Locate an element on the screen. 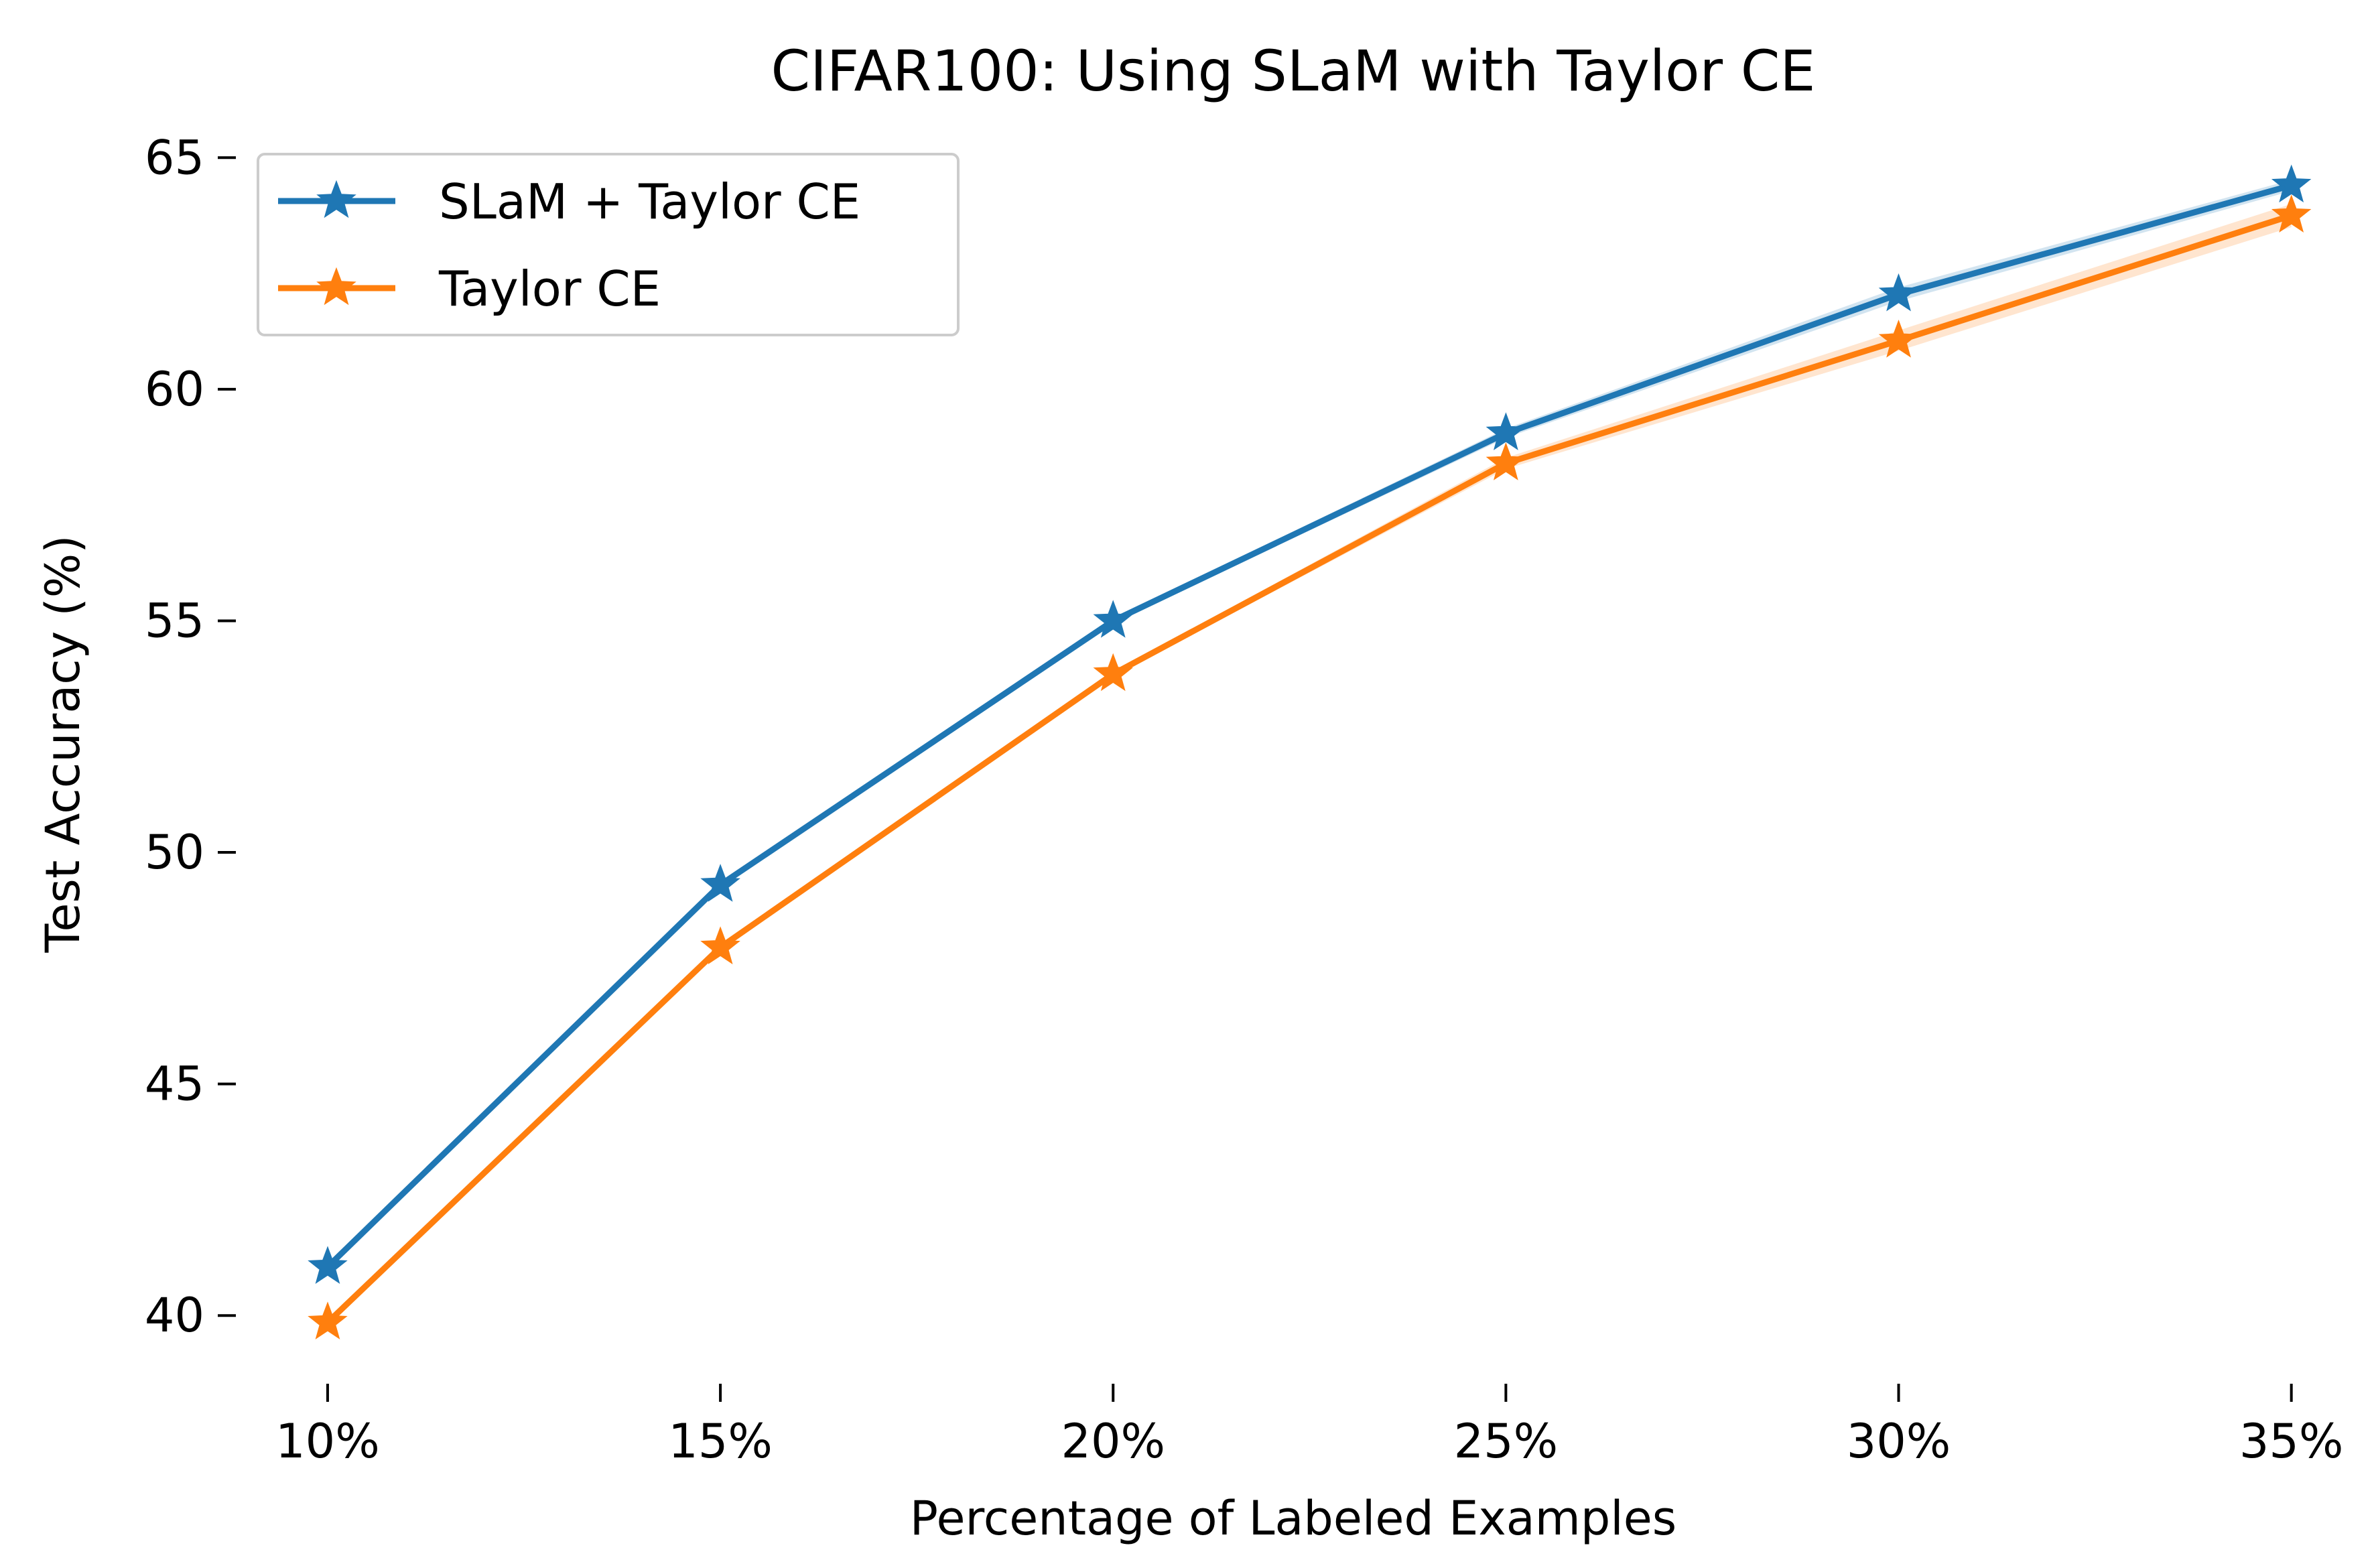 This screenshot has height=1568, width=2372. x-axis-label: Percentage of Labeled Examples is located at coordinates (1293, 1518).